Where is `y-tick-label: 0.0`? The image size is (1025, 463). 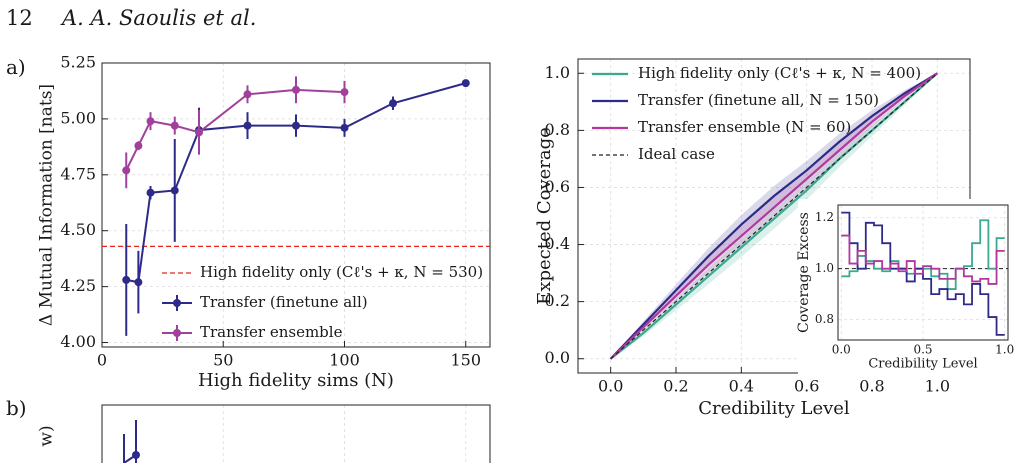
y-tick-label: 0.0 is located at coordinates (557, 357).